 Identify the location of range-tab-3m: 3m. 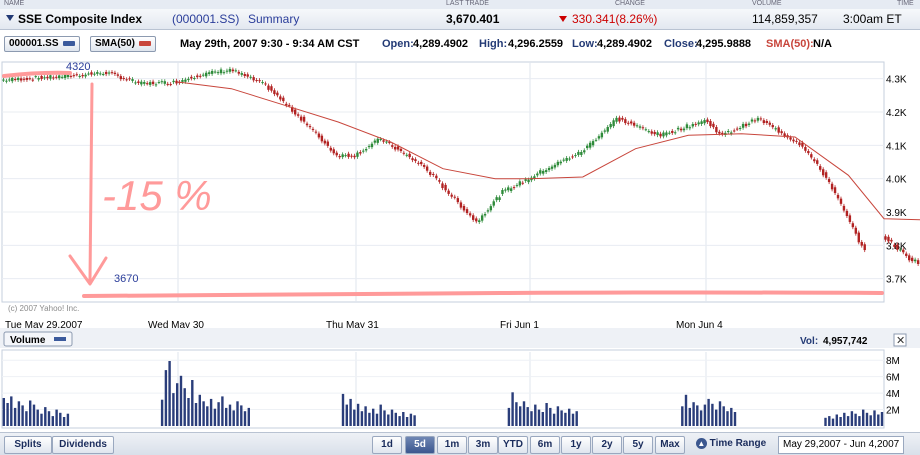
(483, 445).